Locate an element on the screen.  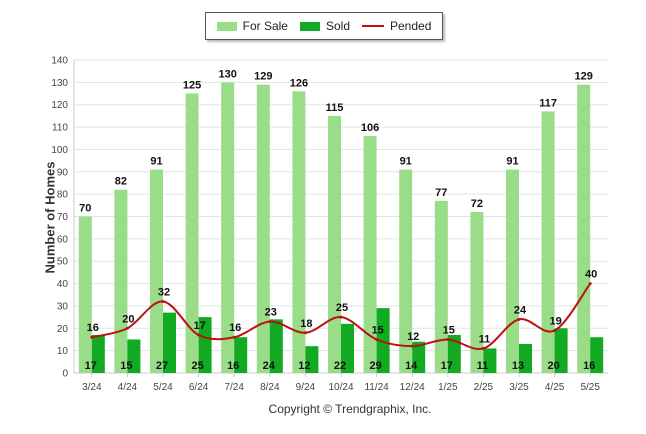
data-label-for-sale: 70 is located at coordinates (85, 209).